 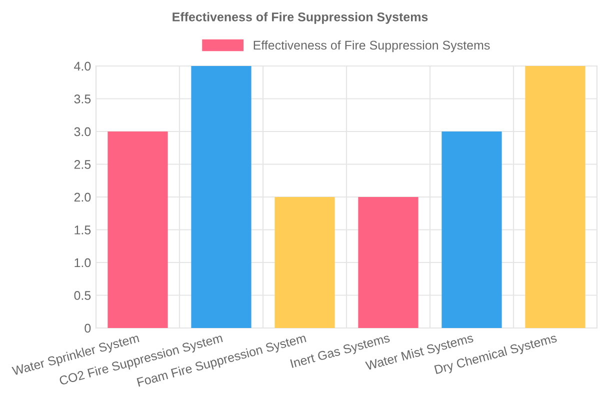 I want to click on y-tick-label: 4.0, so click(x=82, y=66).